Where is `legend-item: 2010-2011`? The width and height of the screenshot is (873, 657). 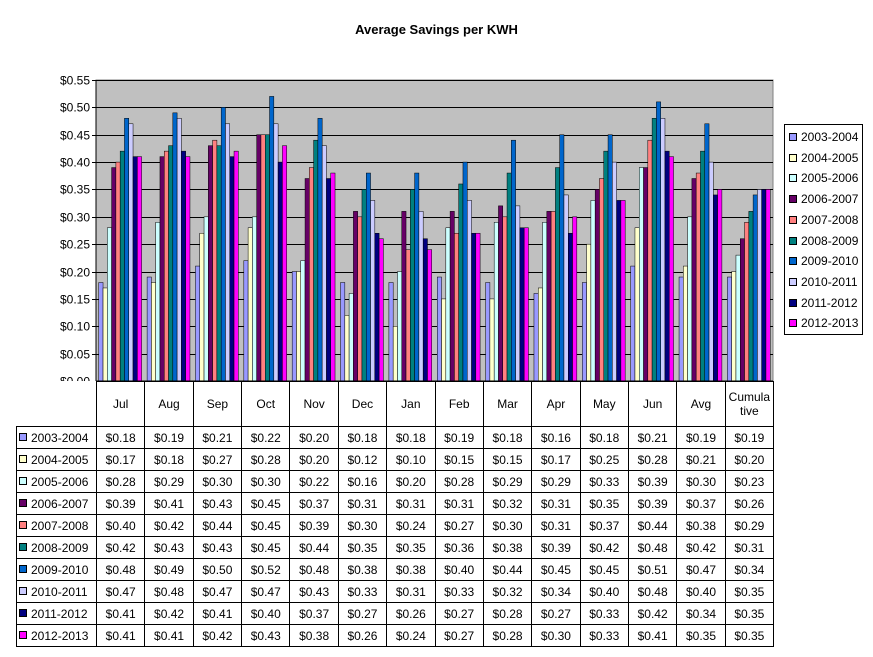
legend-item: 2010-2011 is located at coordinates (823, 282).